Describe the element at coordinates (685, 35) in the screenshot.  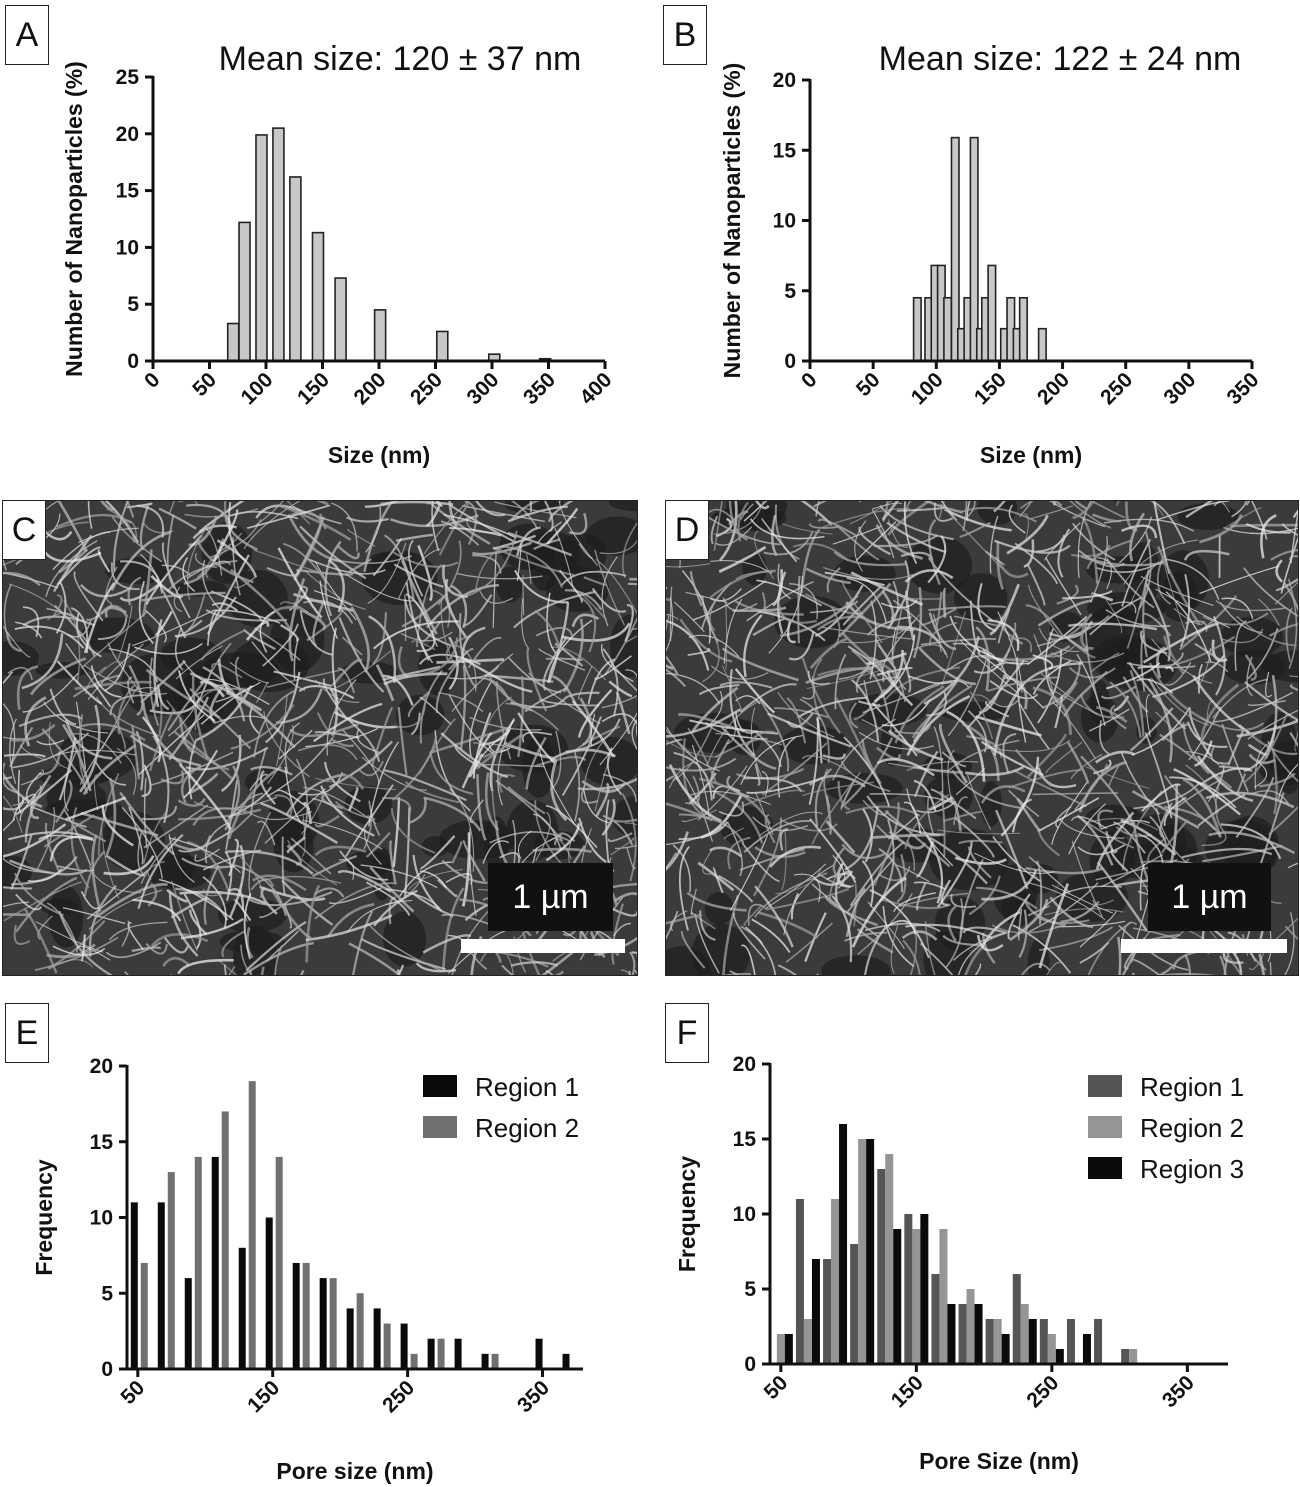
I see `panel-label-b: B` at that location.